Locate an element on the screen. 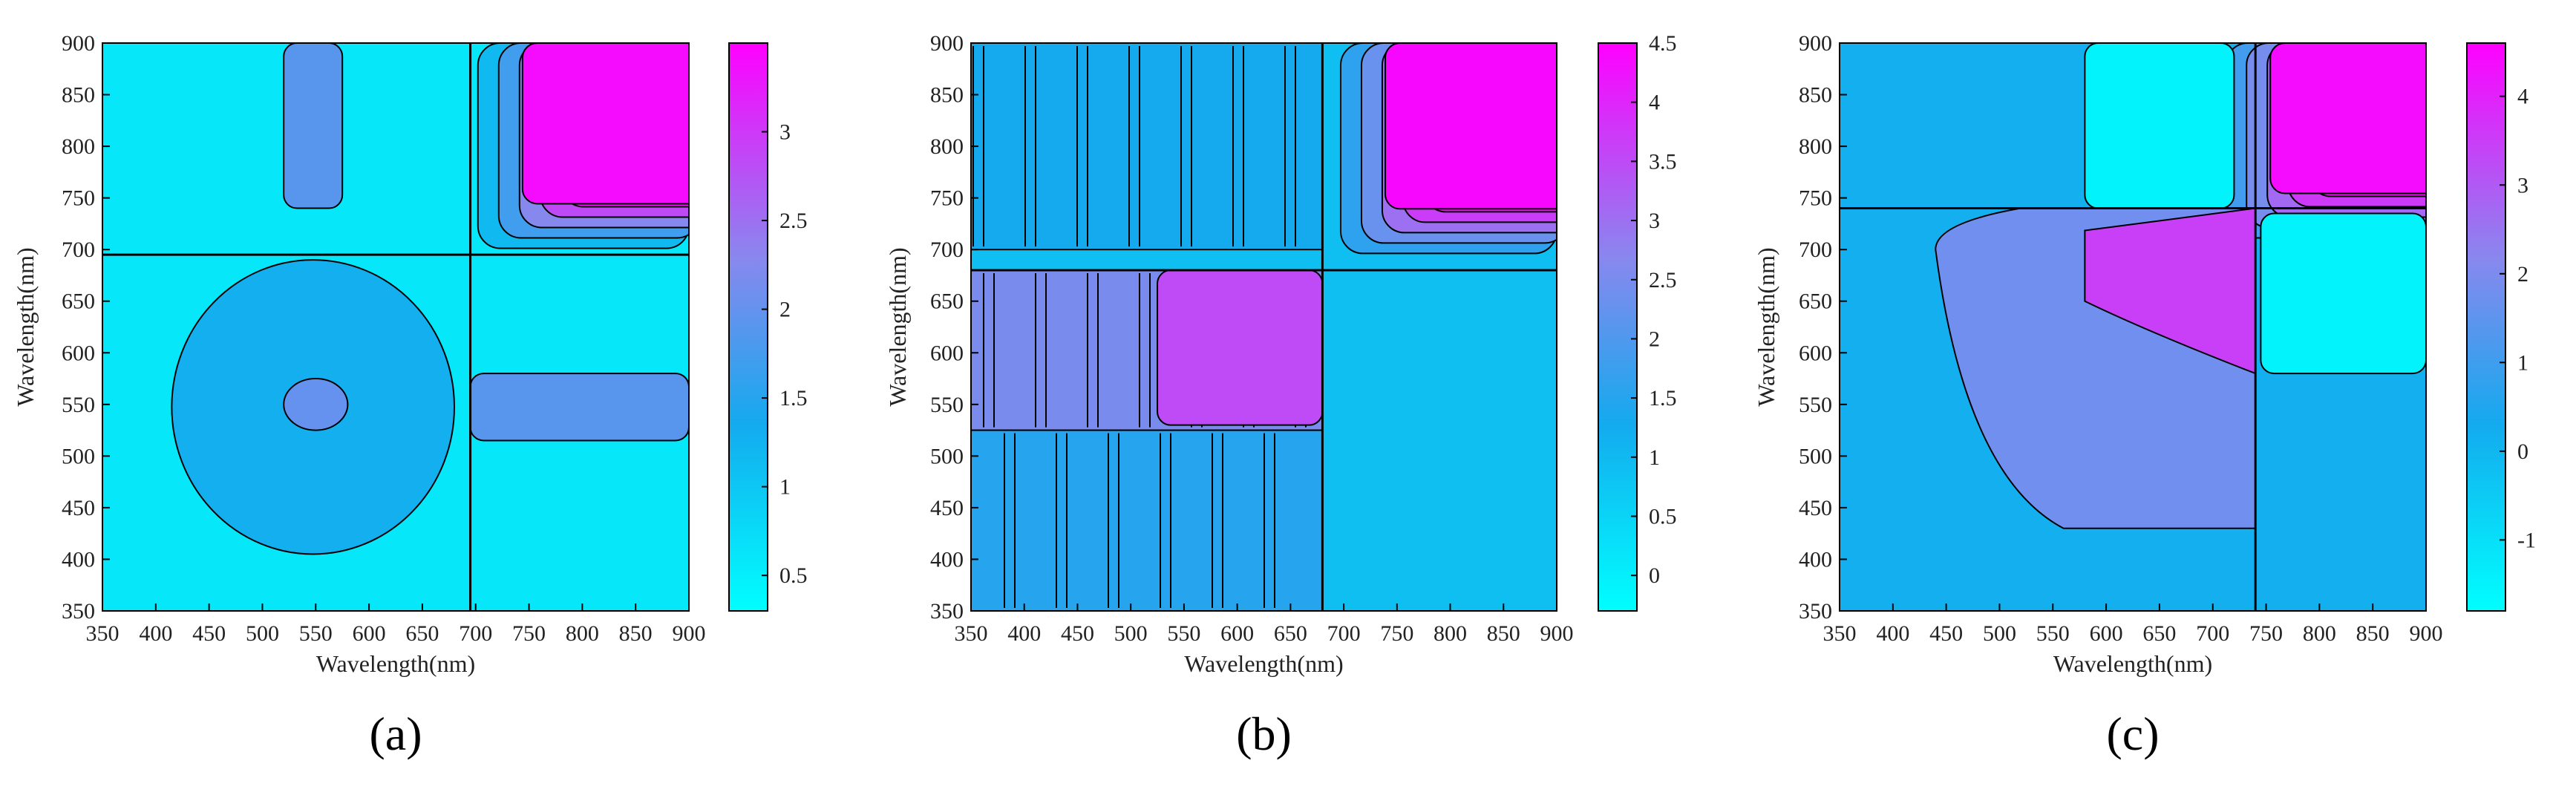 The width and height of the screenshot is (2576, 795). colorbar-tick-label: 4.5 is located at coordinates (1663, 43).